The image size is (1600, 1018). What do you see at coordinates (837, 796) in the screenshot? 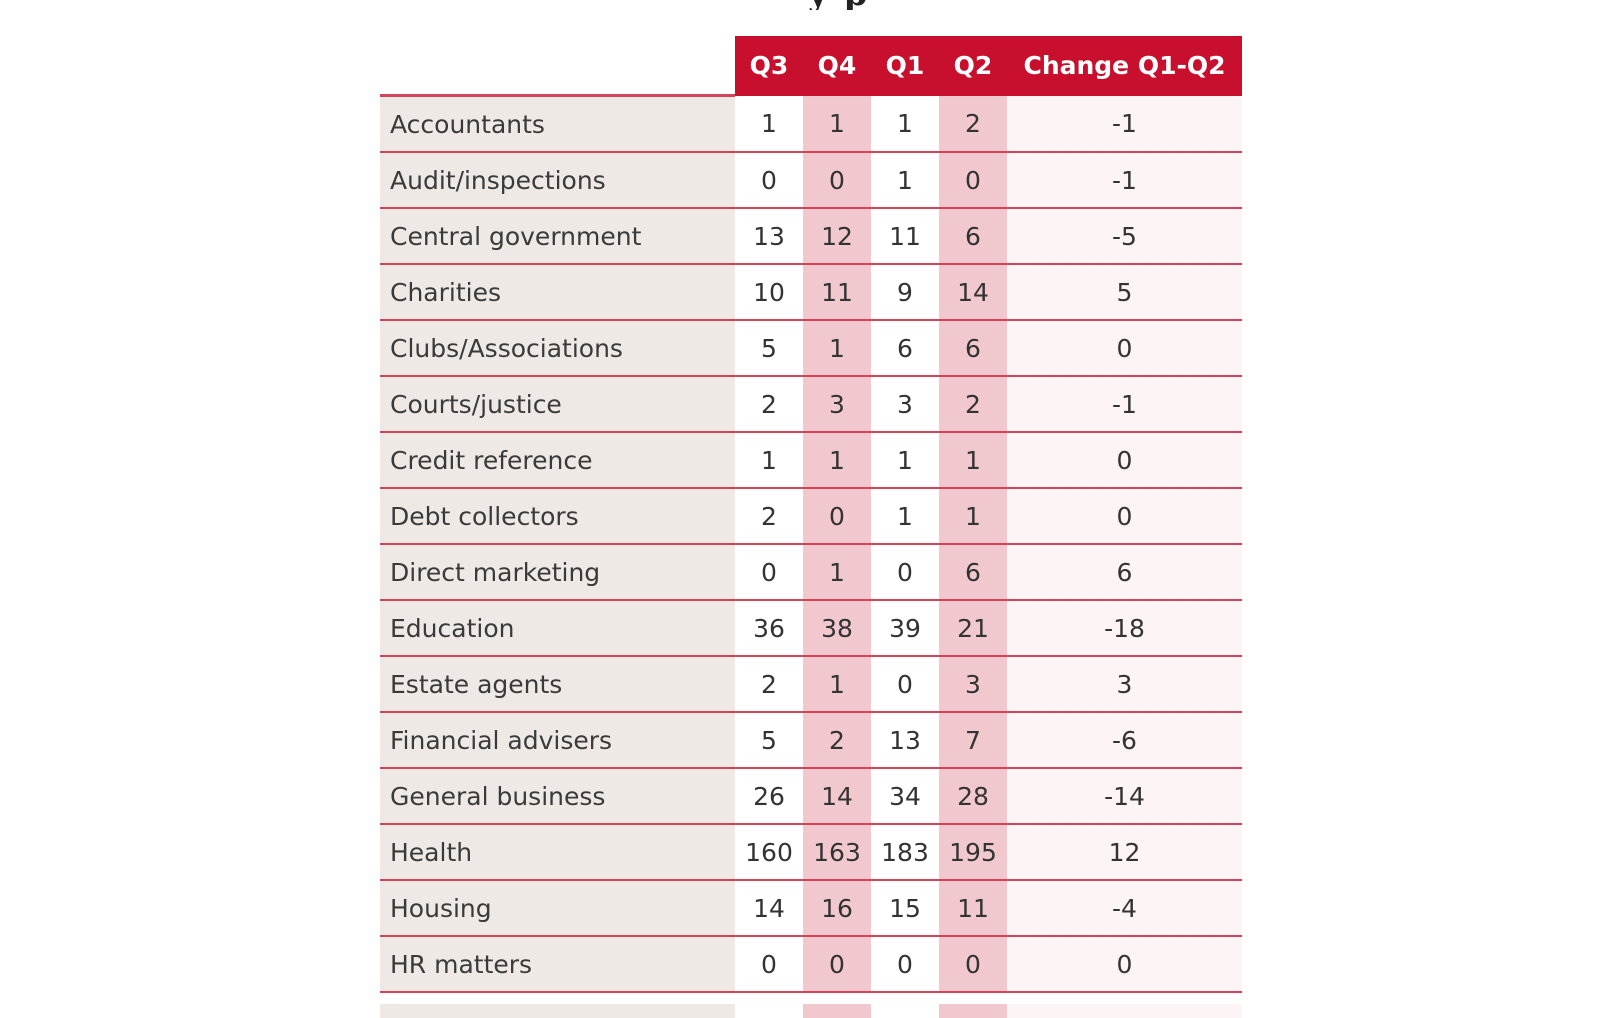
I see `q4-cell: 14` at bounding box center [837, 796].